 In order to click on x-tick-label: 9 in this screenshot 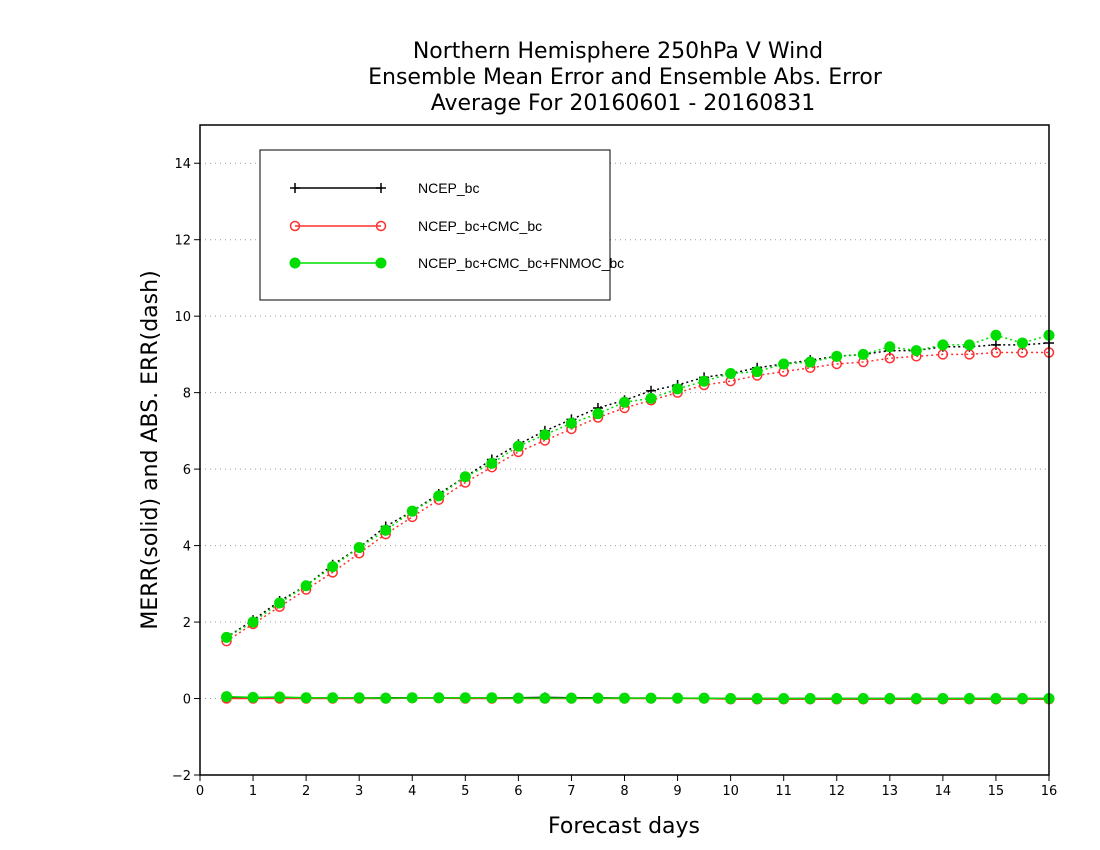, I will do `click(677, 791)`.